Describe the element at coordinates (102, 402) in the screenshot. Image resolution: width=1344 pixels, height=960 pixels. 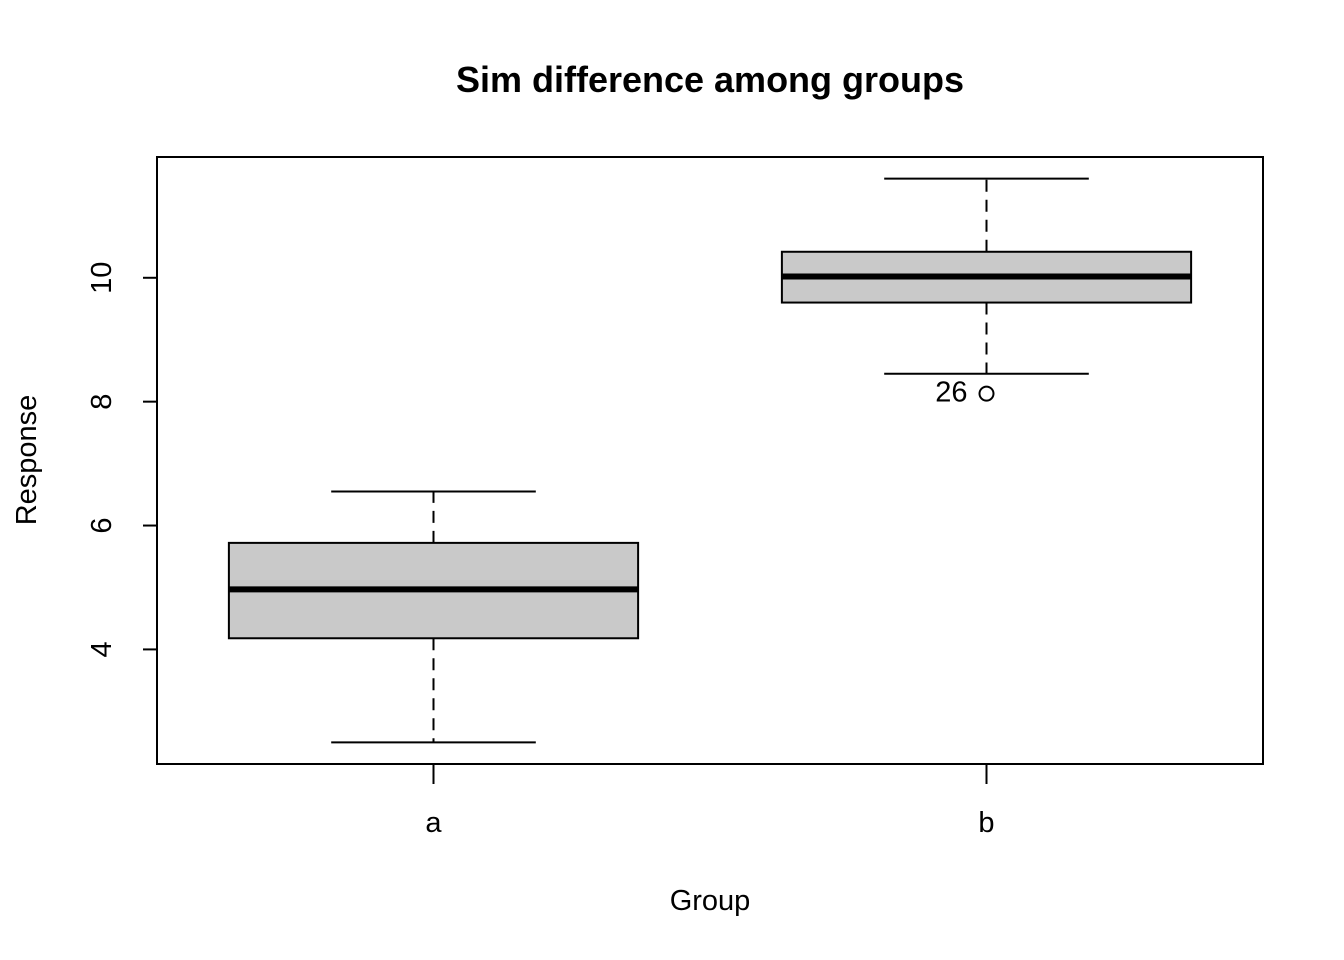
I see `y-tick-label: 8` at that location.